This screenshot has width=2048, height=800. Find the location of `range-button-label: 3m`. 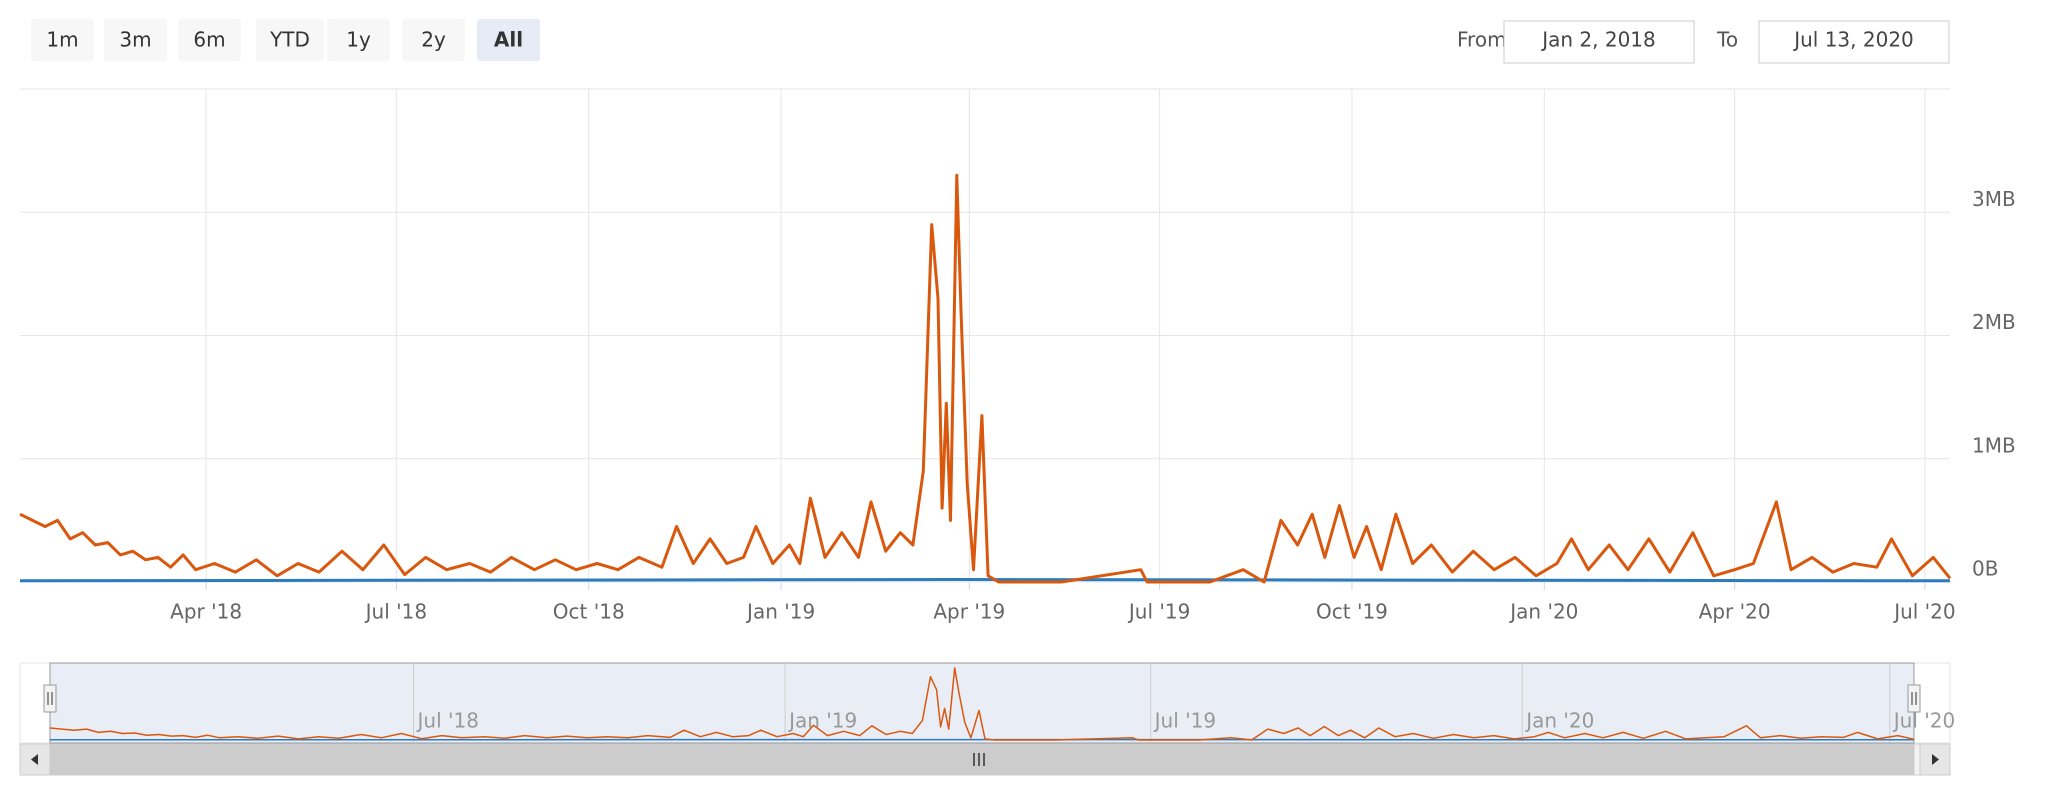

range-button-label: 3m is located at coordinates (135, 40).